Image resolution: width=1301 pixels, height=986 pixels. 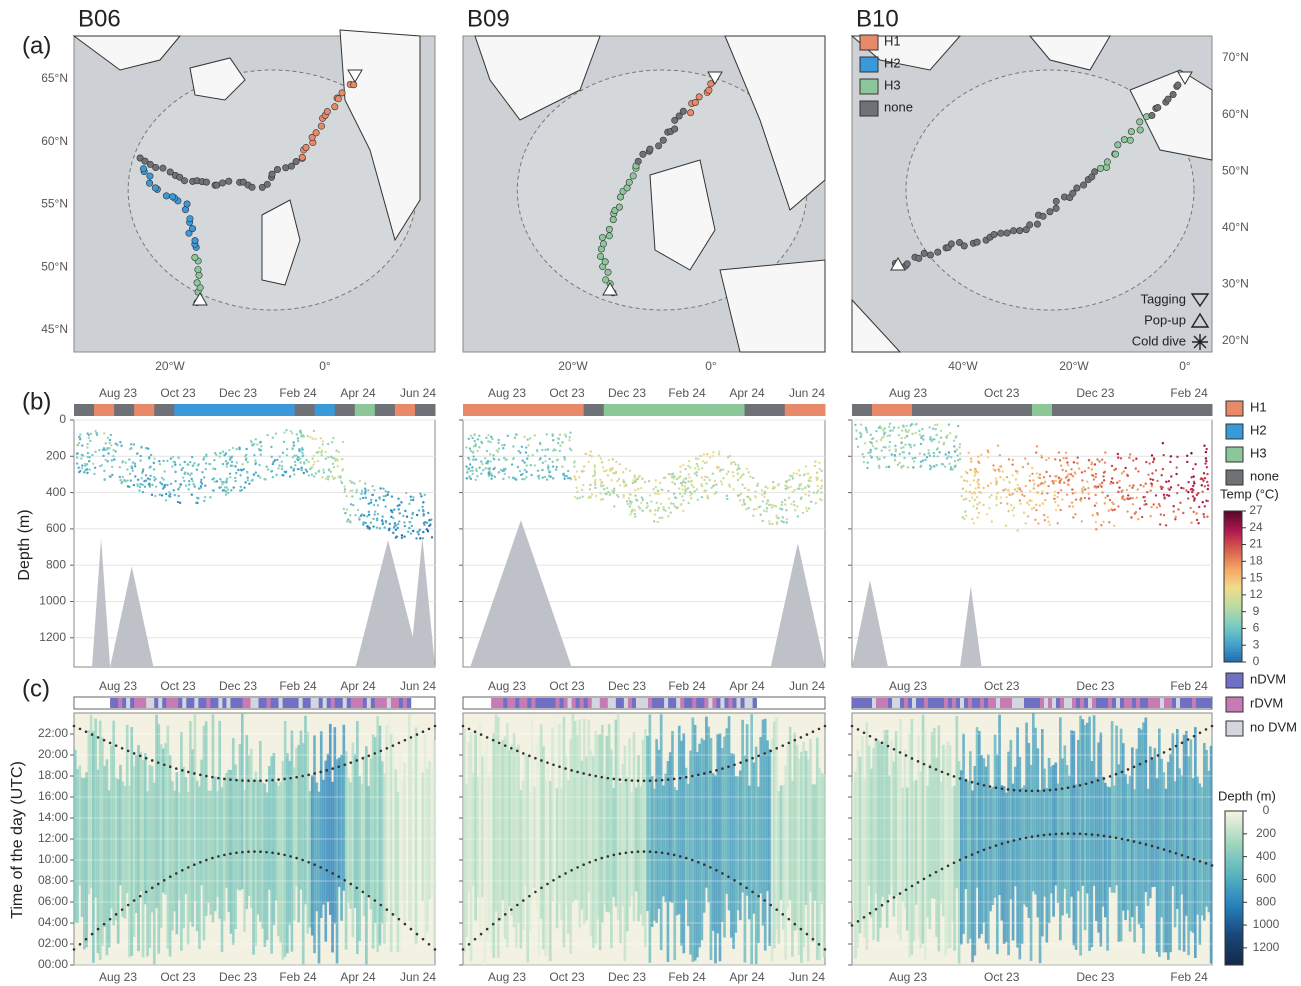 What do you see at coordinates (53, 943) in the screenshot?
I see `y-tick-label: 02:00` at bounding box center [53, 943].